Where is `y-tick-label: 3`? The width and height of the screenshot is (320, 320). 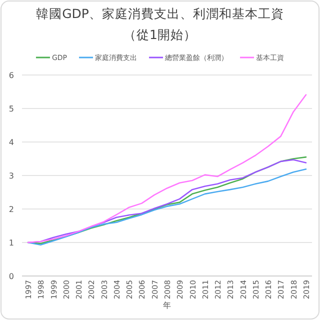
y-tick-label: 3 is located at coordinates (11, 176).